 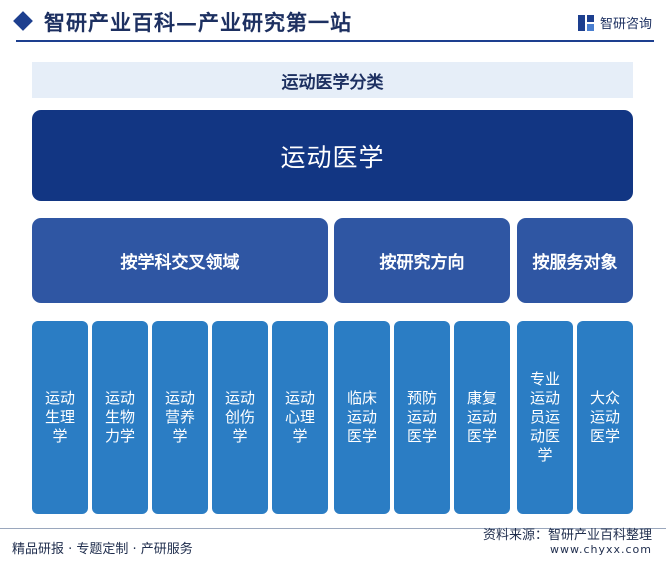 I want to click on leaf-label: 运动生理学, so click(x=59, y=417).